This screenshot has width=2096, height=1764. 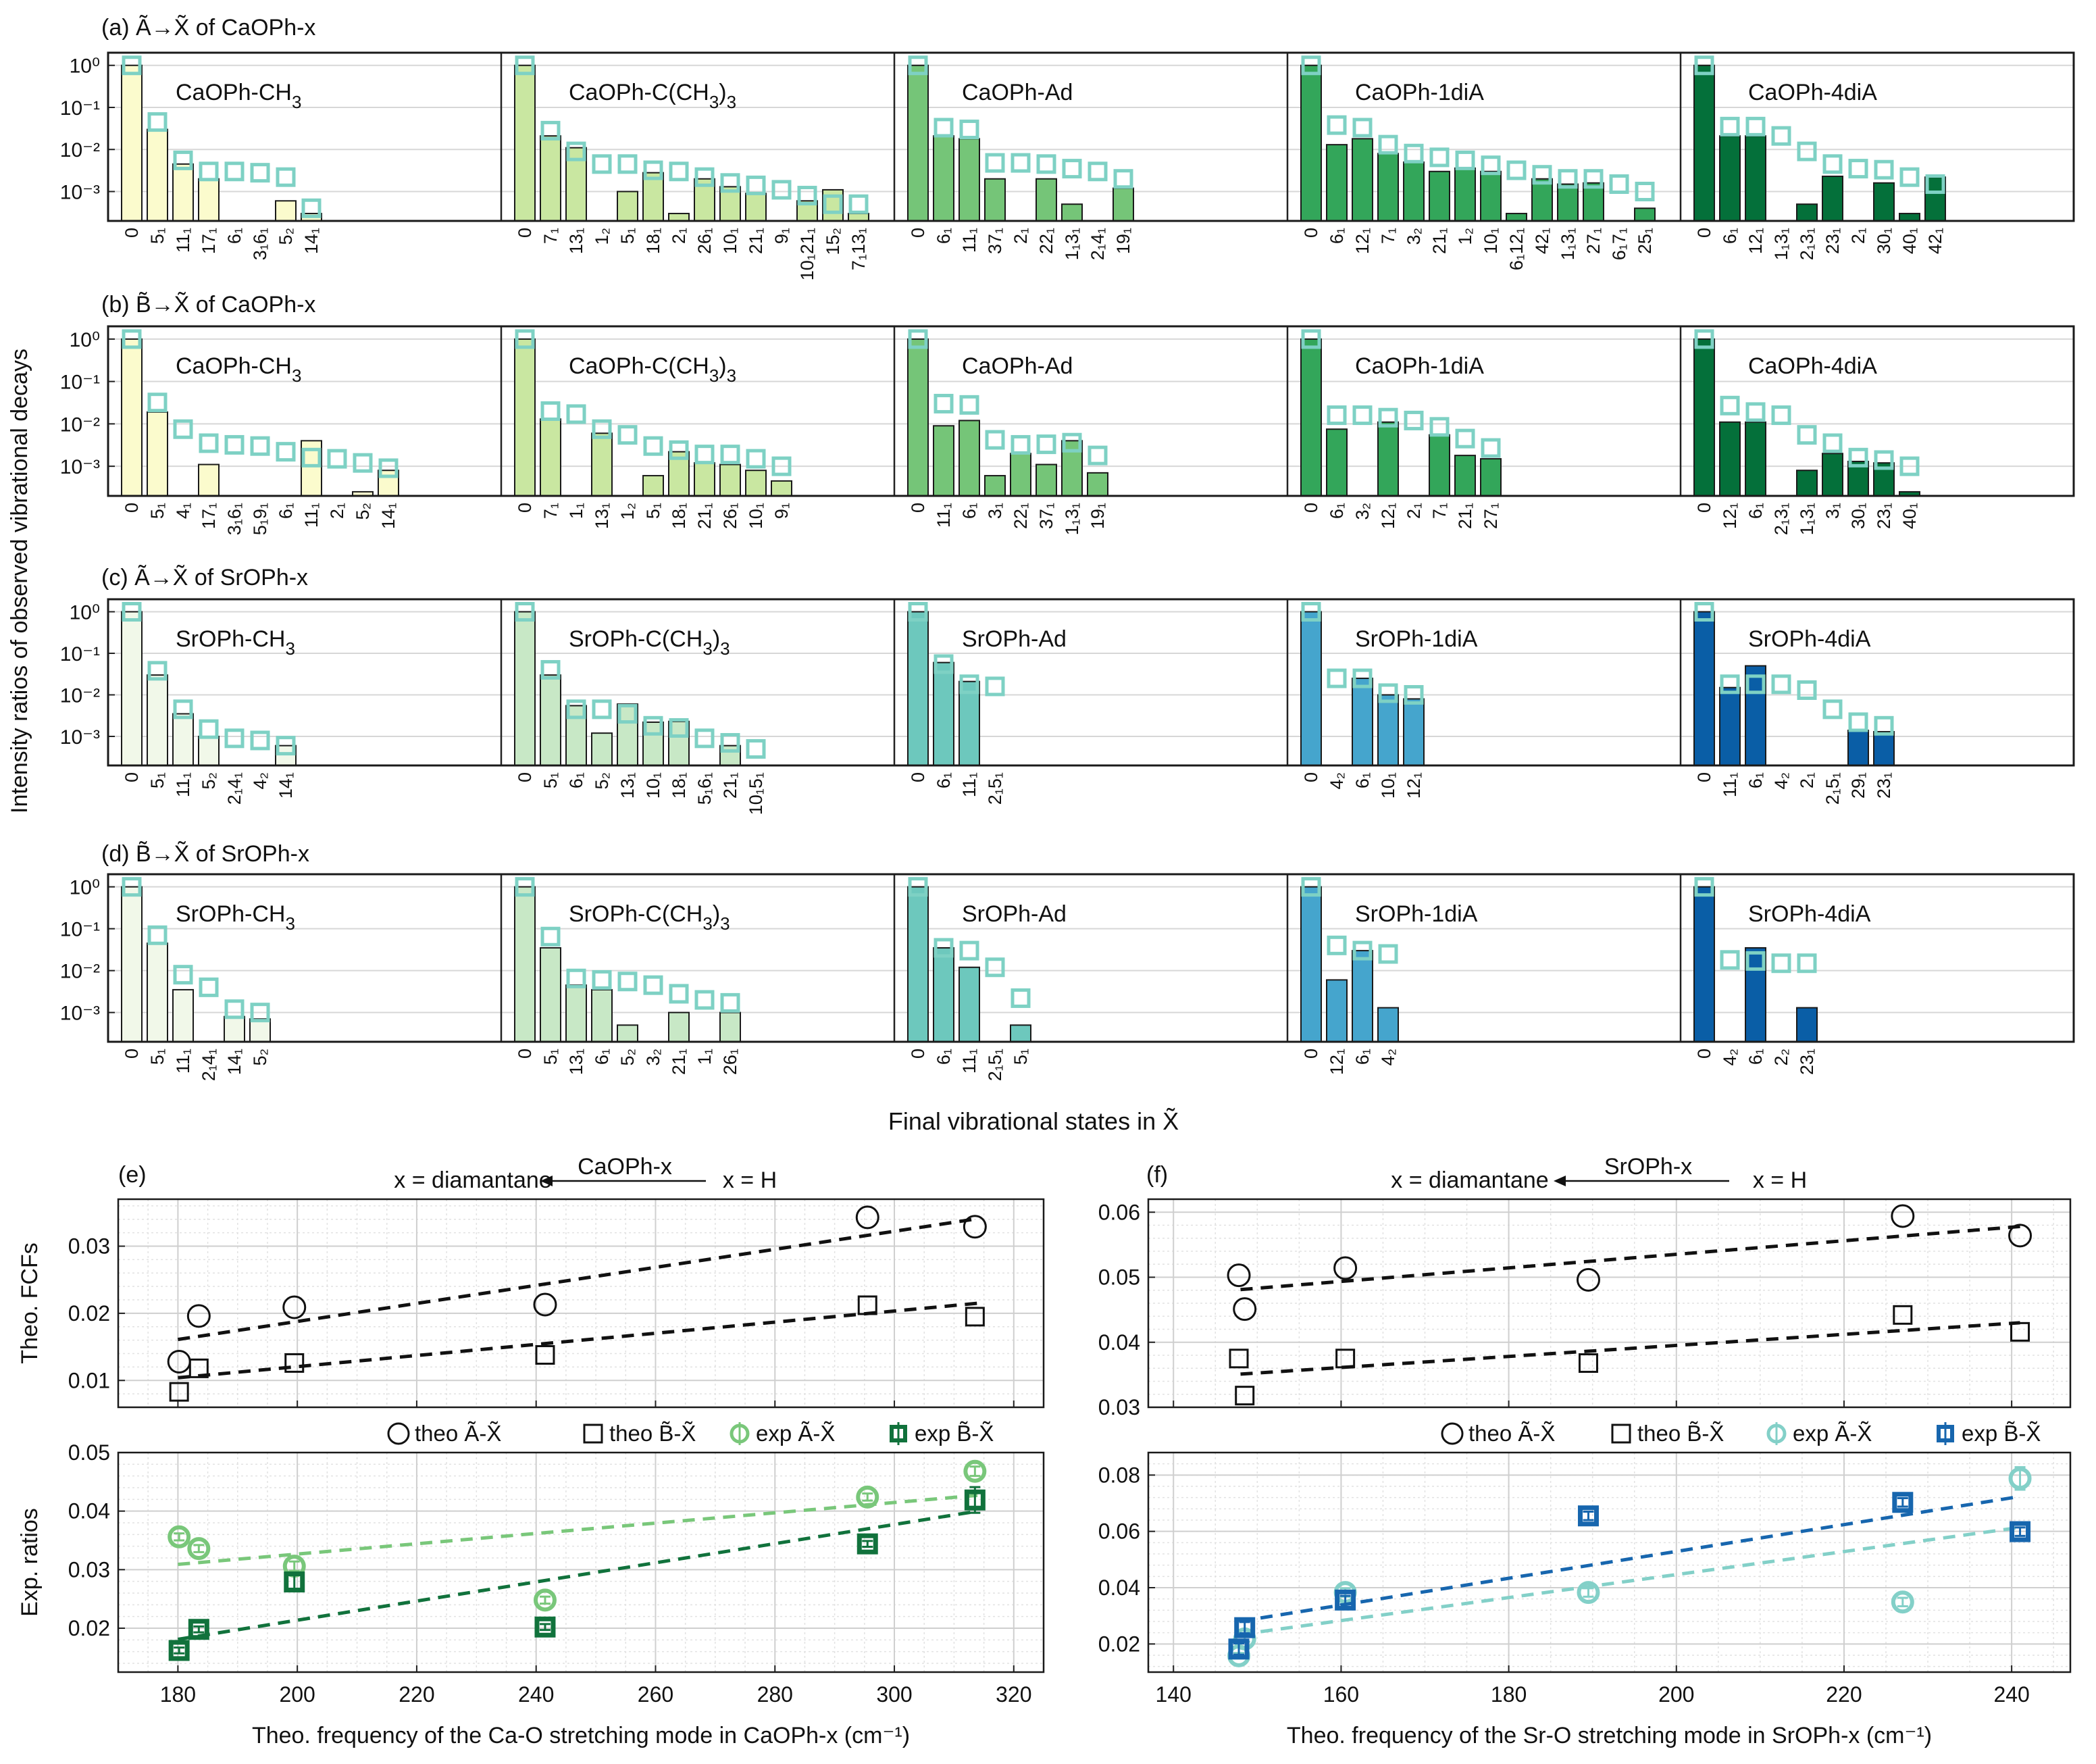 What do you see at coordinates (311, 515) in the screenshot?
I see `state-label: 11₁` at bounding box center [311, 515].